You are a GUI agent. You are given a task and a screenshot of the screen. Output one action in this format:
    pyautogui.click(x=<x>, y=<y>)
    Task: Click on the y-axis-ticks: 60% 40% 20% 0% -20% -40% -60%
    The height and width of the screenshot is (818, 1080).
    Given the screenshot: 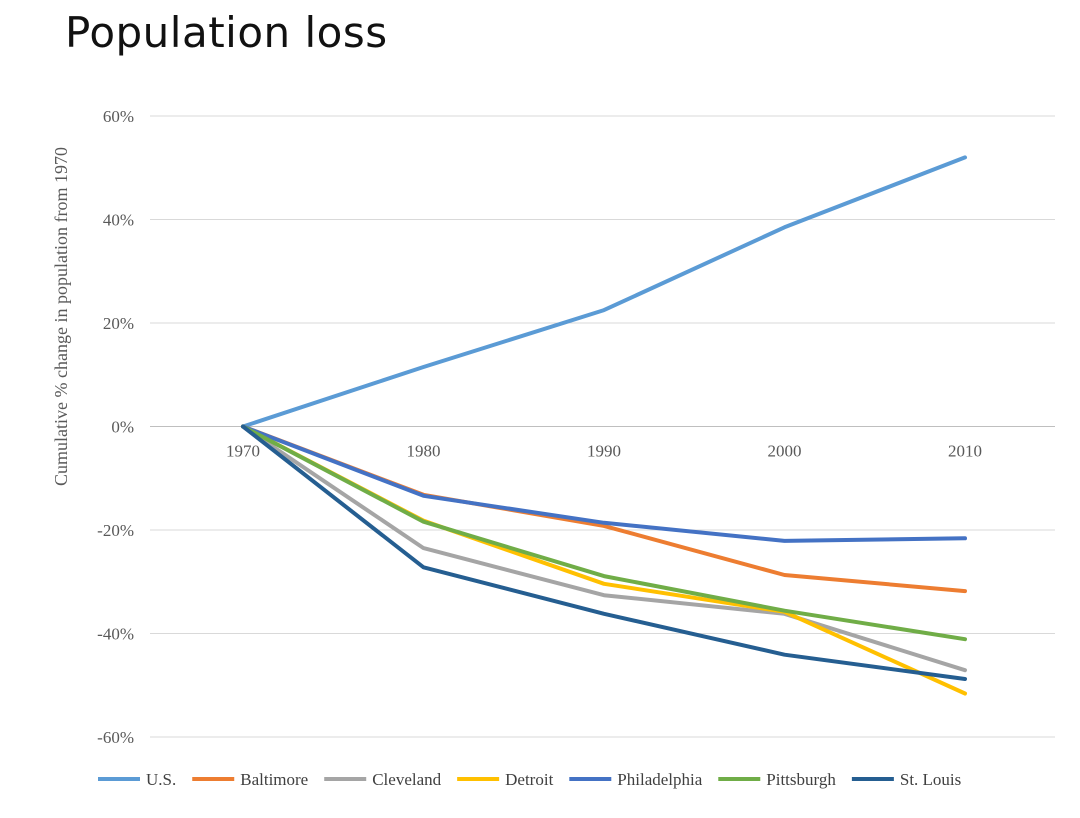 What is the action you would take?
    pyautogui.click(x=115, y=427)
    